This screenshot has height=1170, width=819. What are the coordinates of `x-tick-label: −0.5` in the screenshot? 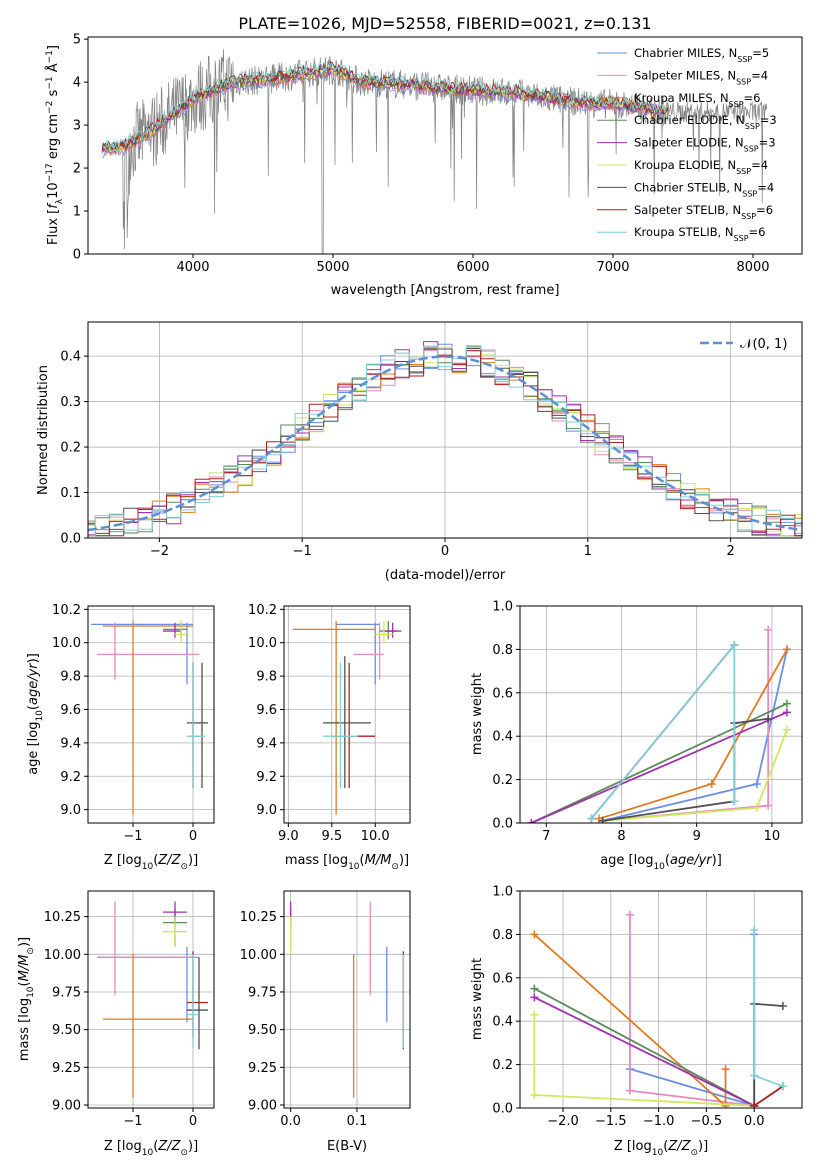 It's located at (707, 1121).